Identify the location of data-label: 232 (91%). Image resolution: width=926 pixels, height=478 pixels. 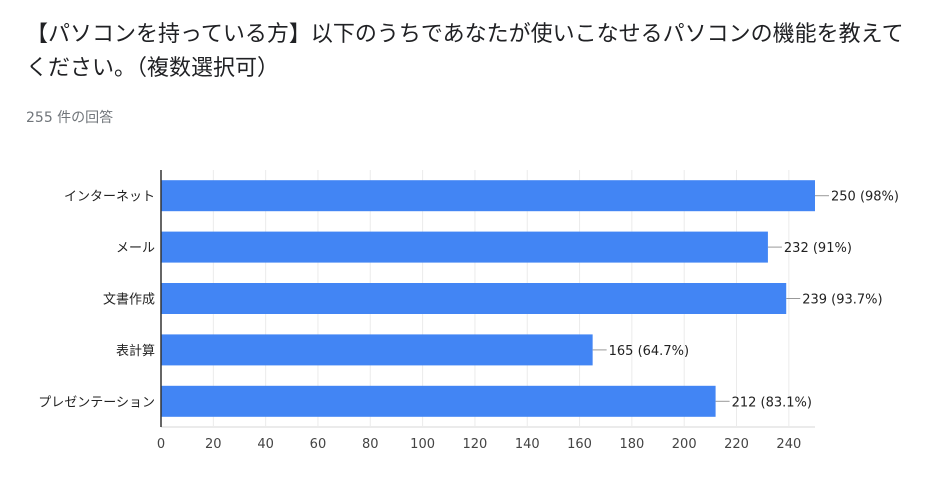
(818, 248).